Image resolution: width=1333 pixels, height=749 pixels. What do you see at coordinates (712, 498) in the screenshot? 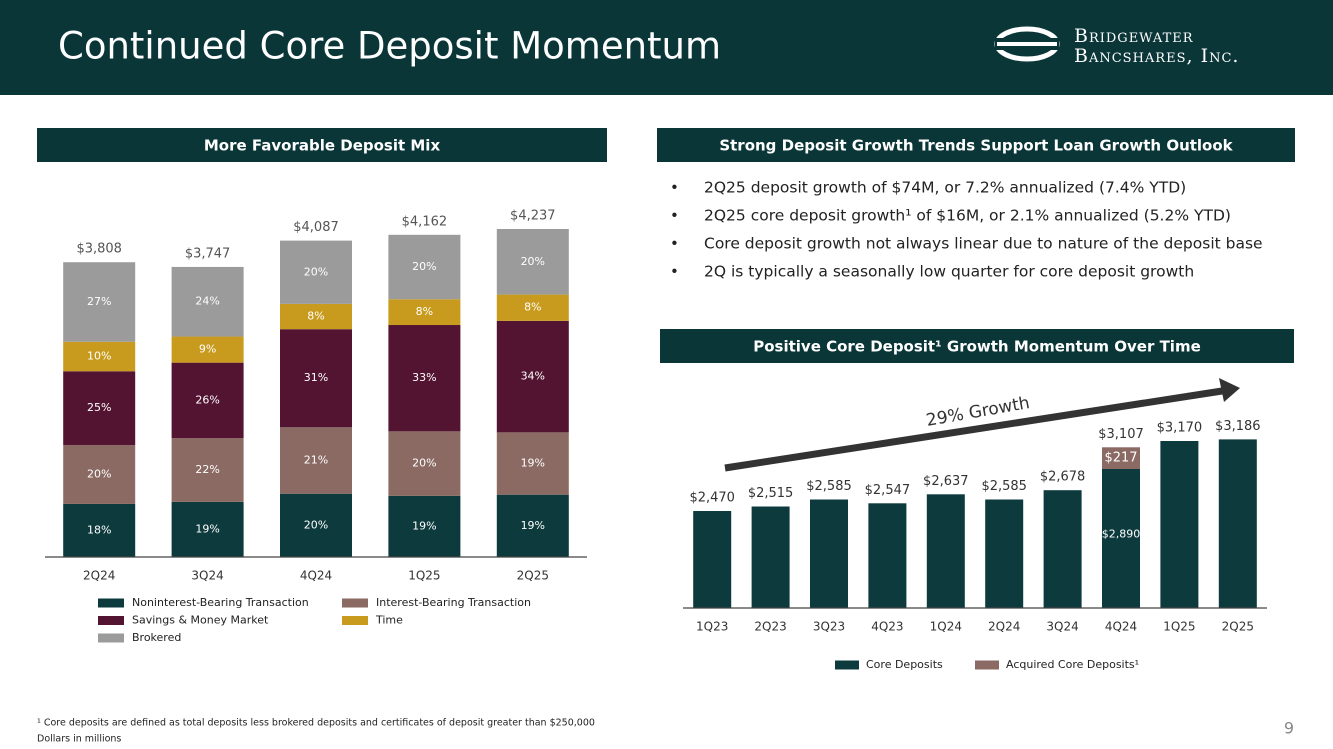
I see `data-label: $2,470` at bounding box center [712, 498].